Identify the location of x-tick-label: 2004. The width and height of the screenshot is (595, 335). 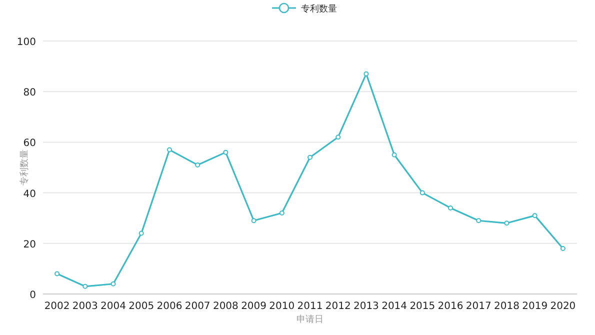
(113, 306).